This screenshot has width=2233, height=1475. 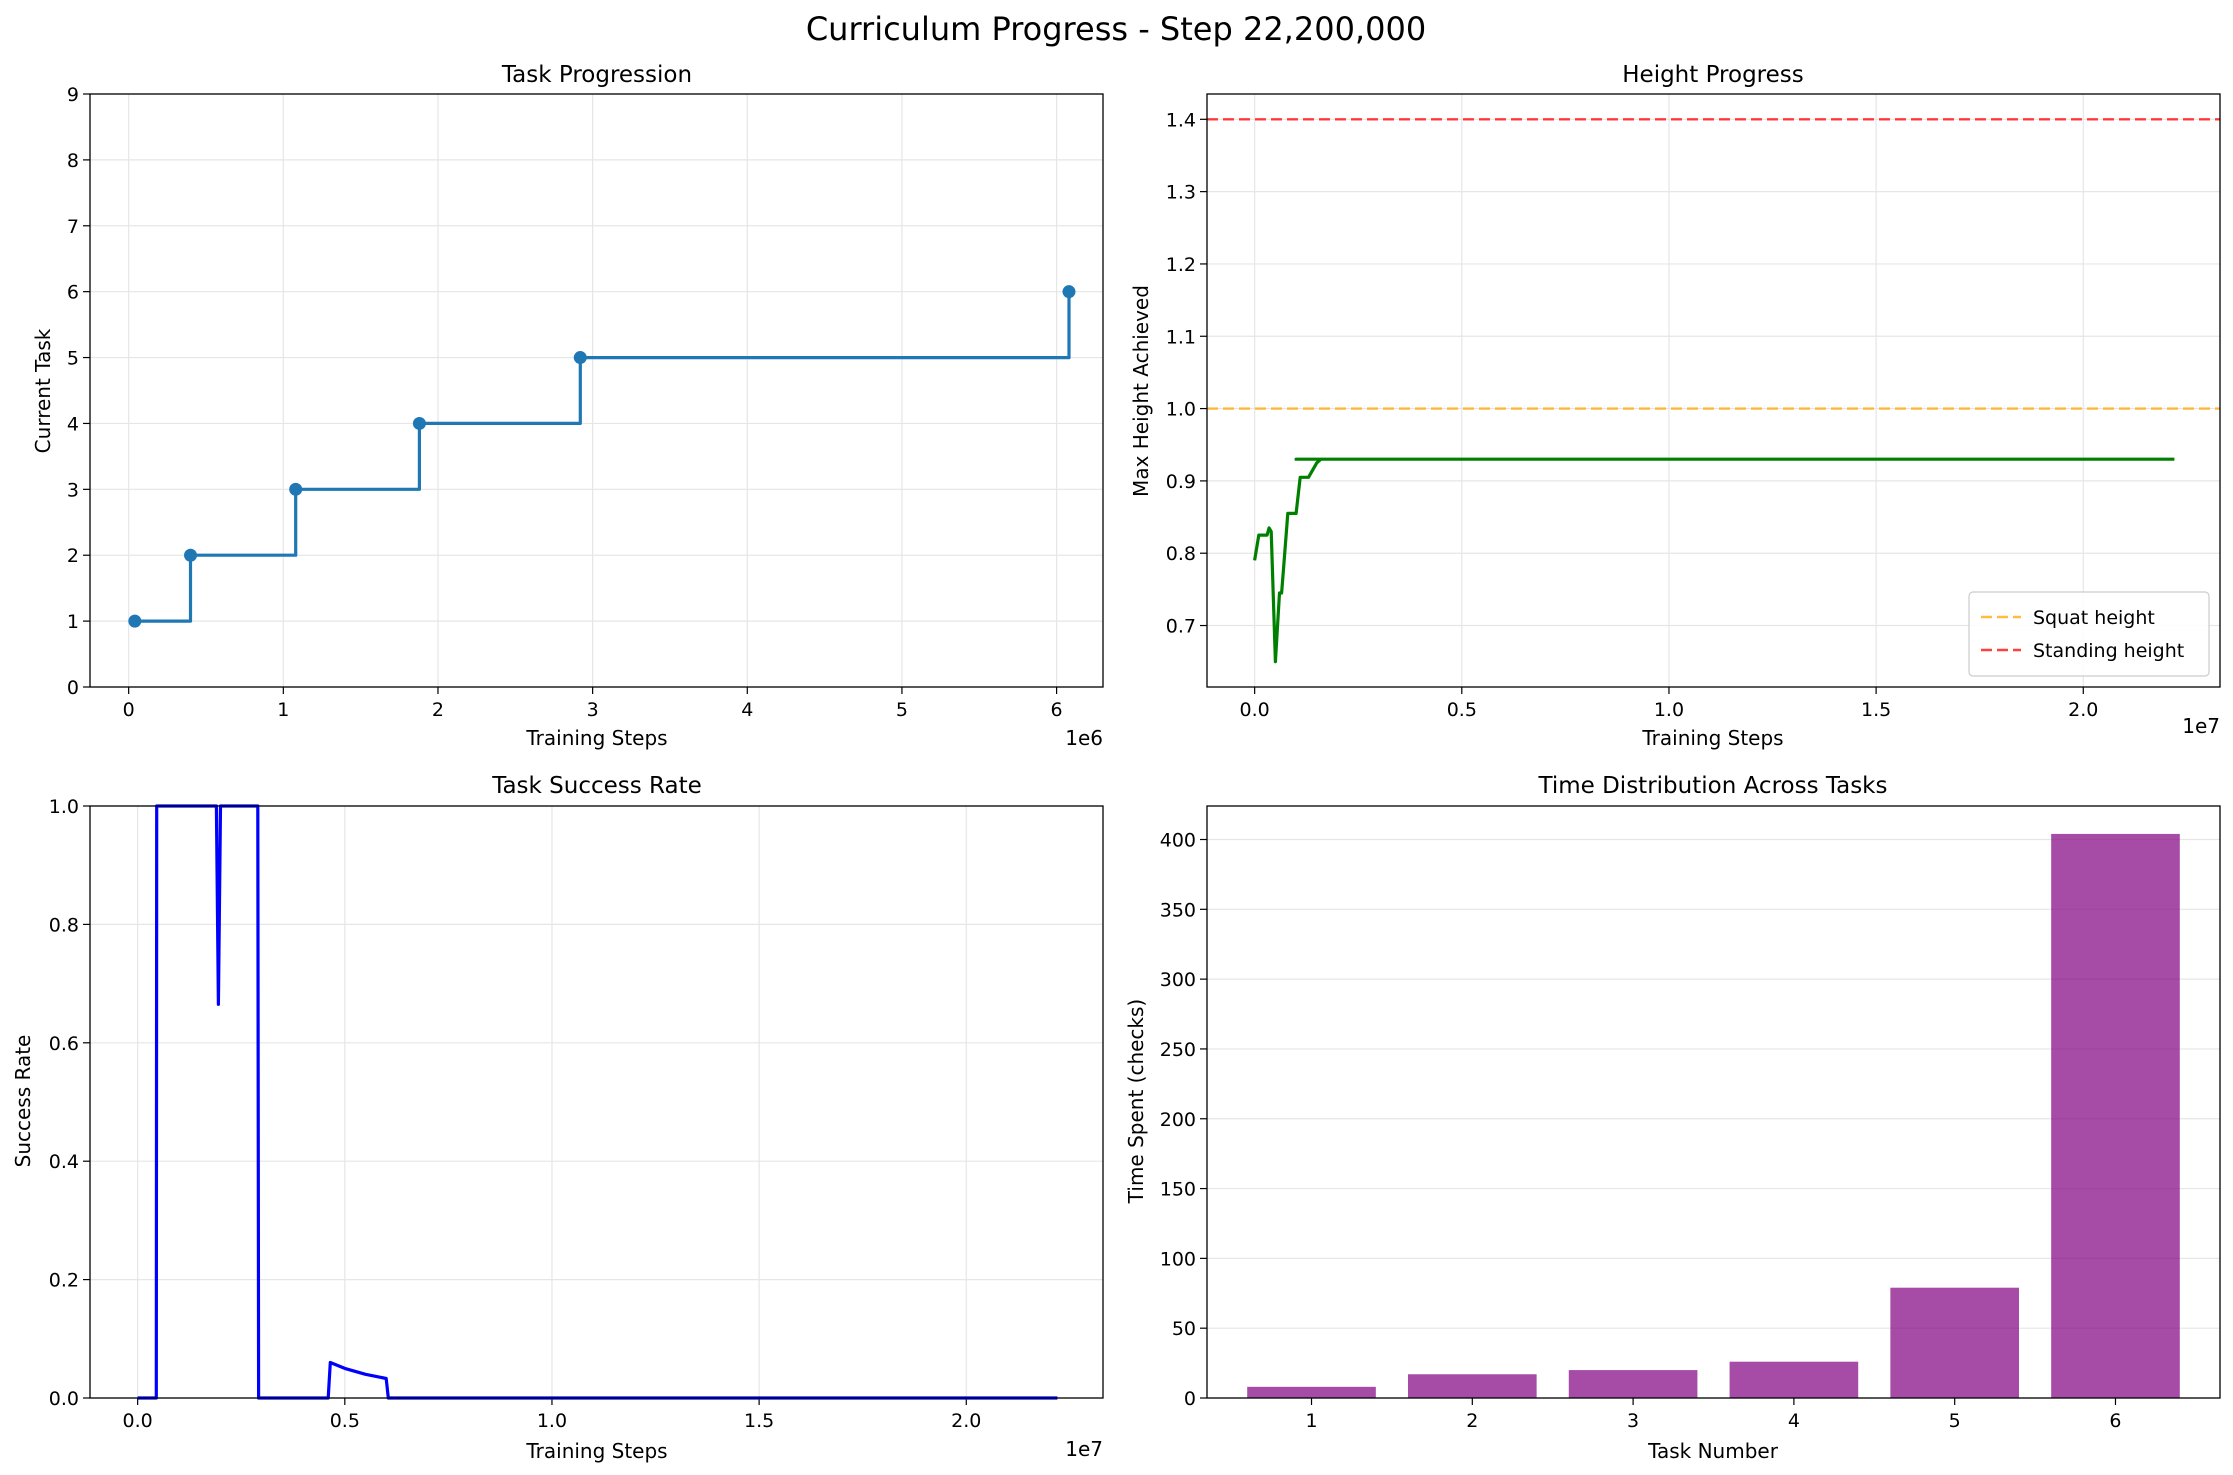 I want to click on task-success-rate-offset: 1e7, so click(x=1084, y=1449).